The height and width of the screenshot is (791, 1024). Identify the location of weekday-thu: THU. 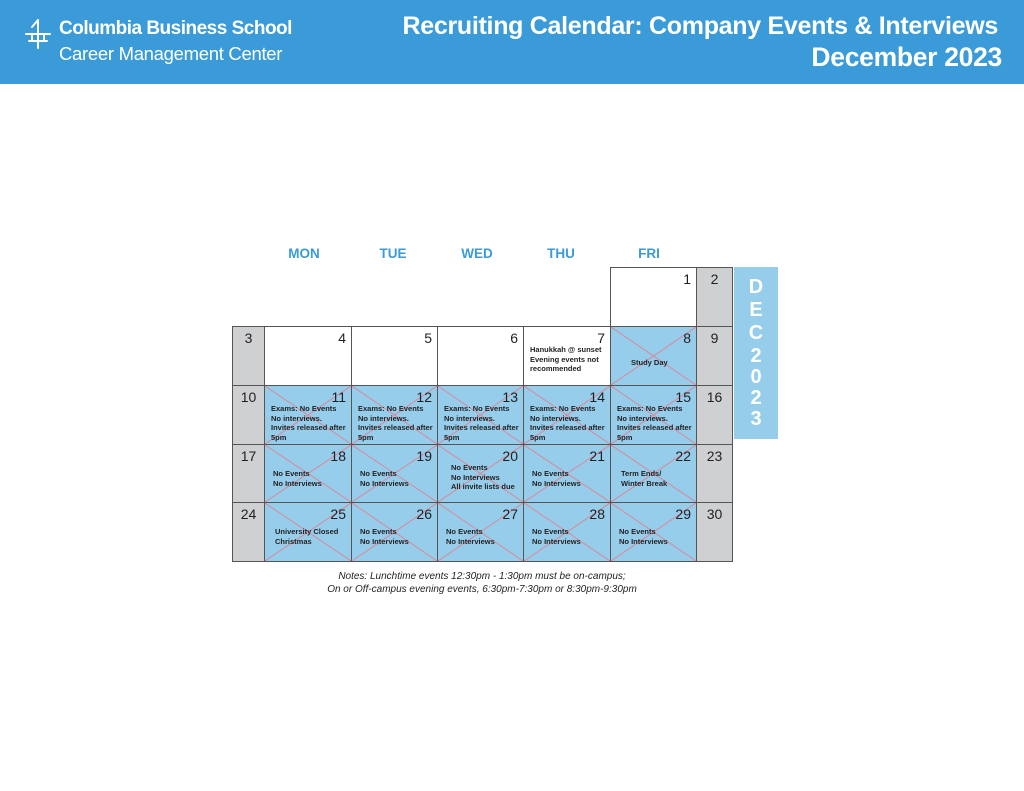
(561, 253).